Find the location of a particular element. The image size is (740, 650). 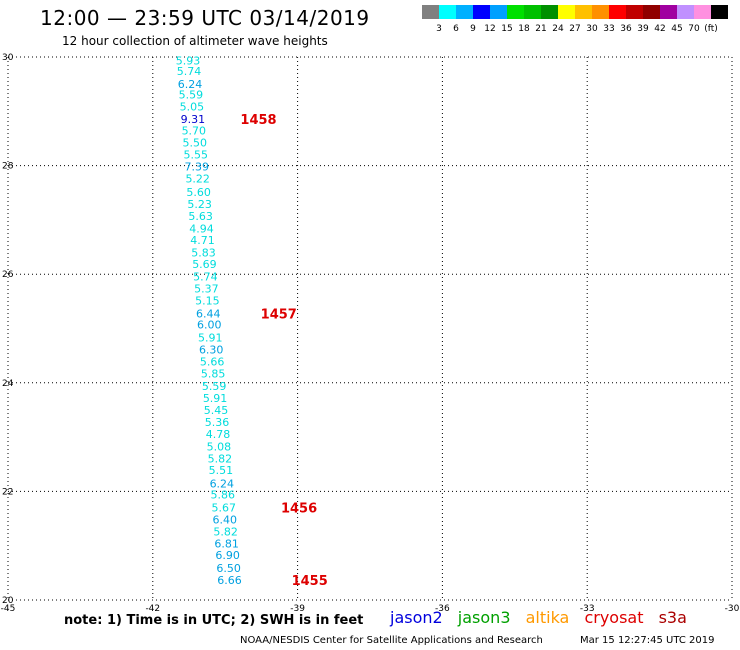

wave-height-value: 5.45 is located at coordinates (216, 410).